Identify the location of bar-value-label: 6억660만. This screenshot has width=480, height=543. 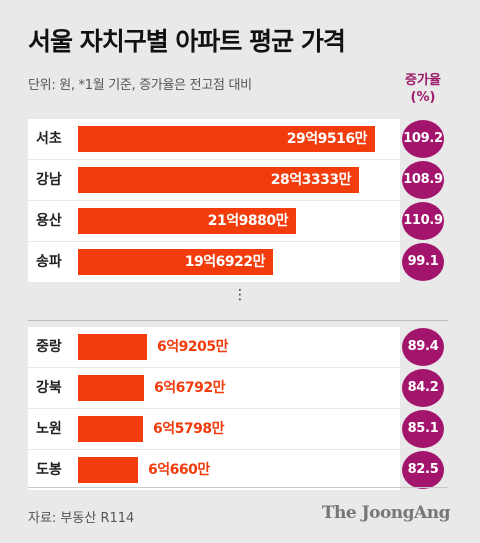
(179, 470).